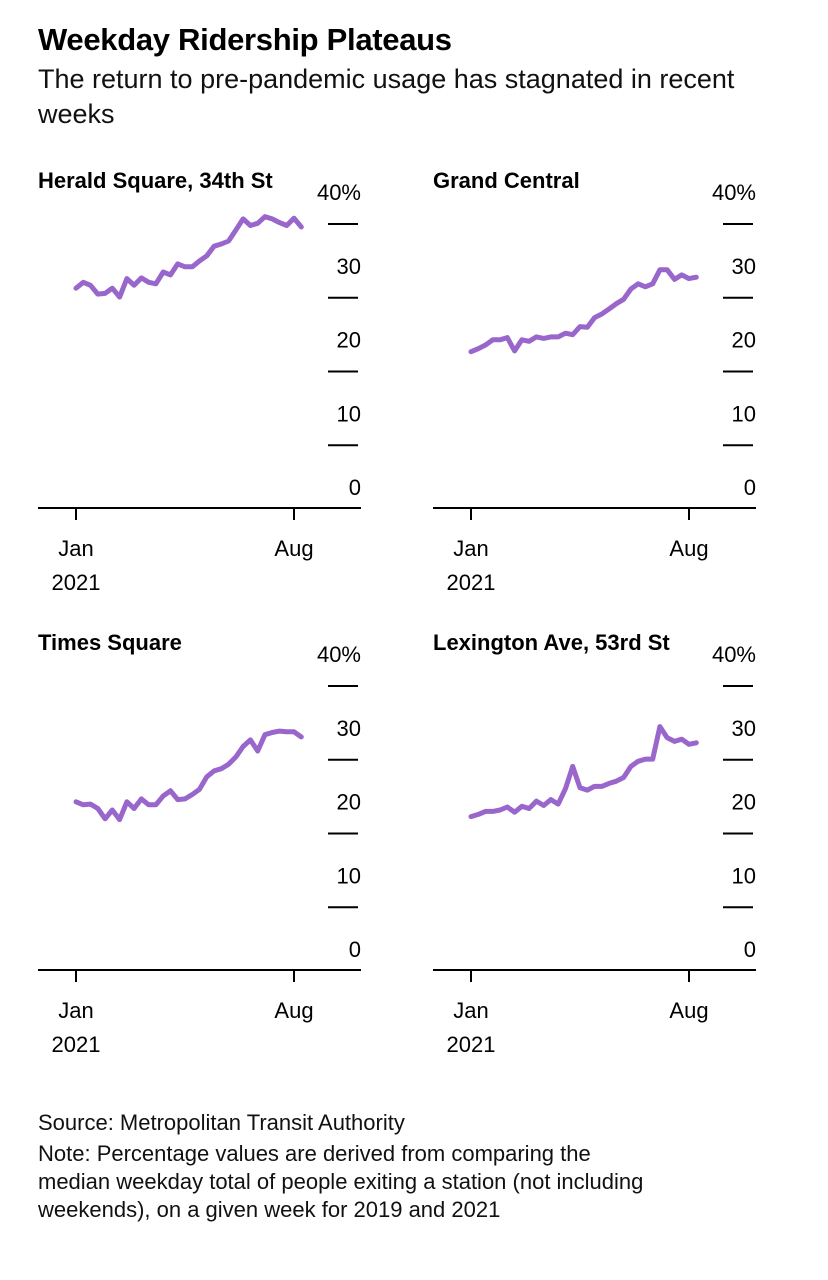  What do you see at coordinates (110, 642) in the screenshot?
I see `panel-title: Times Square` at bounding box center [110, 642].